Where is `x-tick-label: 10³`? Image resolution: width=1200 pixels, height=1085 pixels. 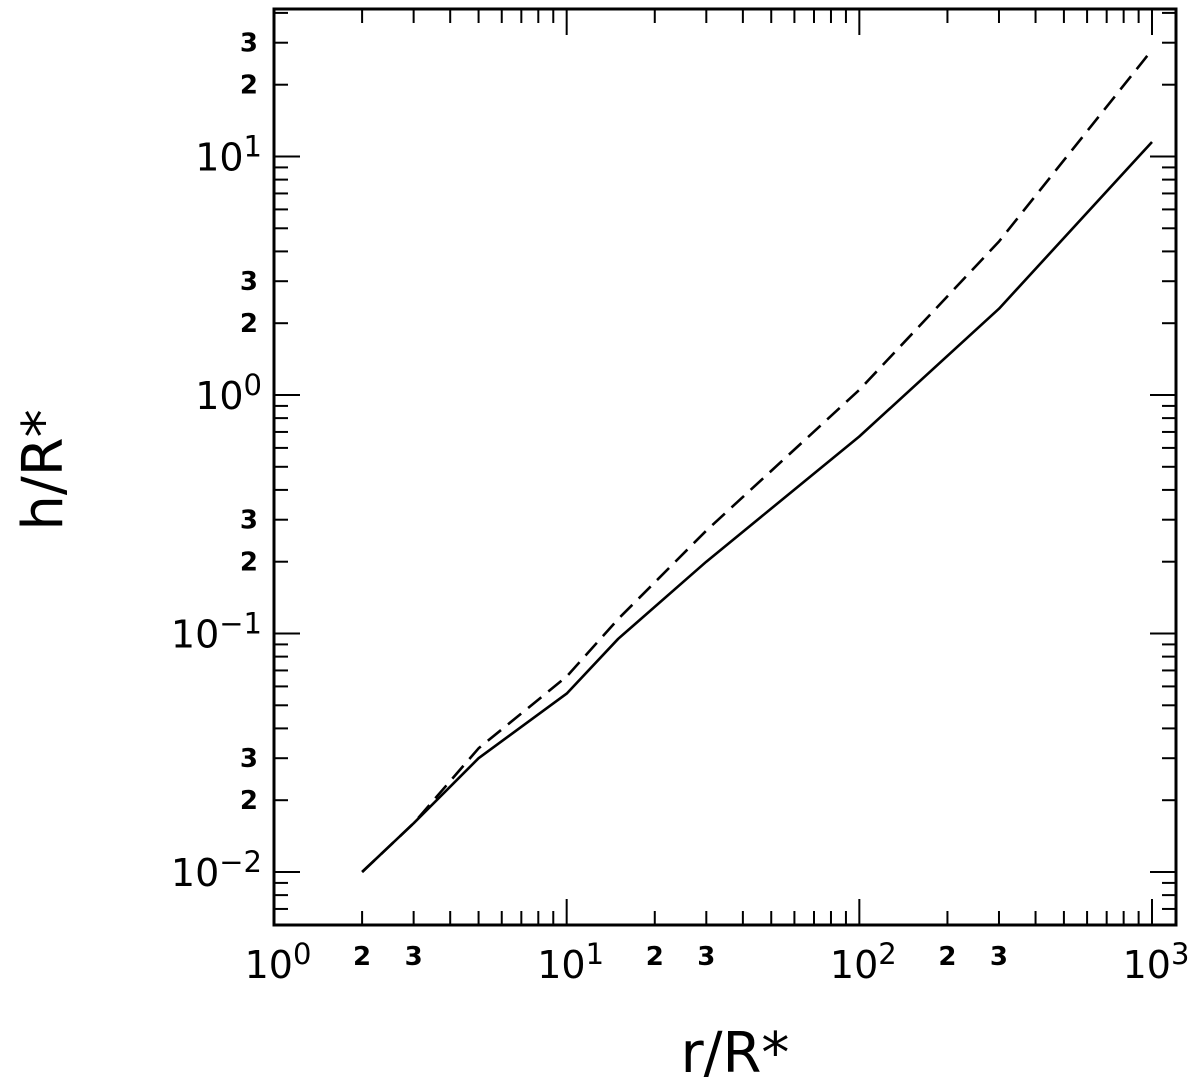
x-tick-label: 10³ is located at coordinates (1156, 962).